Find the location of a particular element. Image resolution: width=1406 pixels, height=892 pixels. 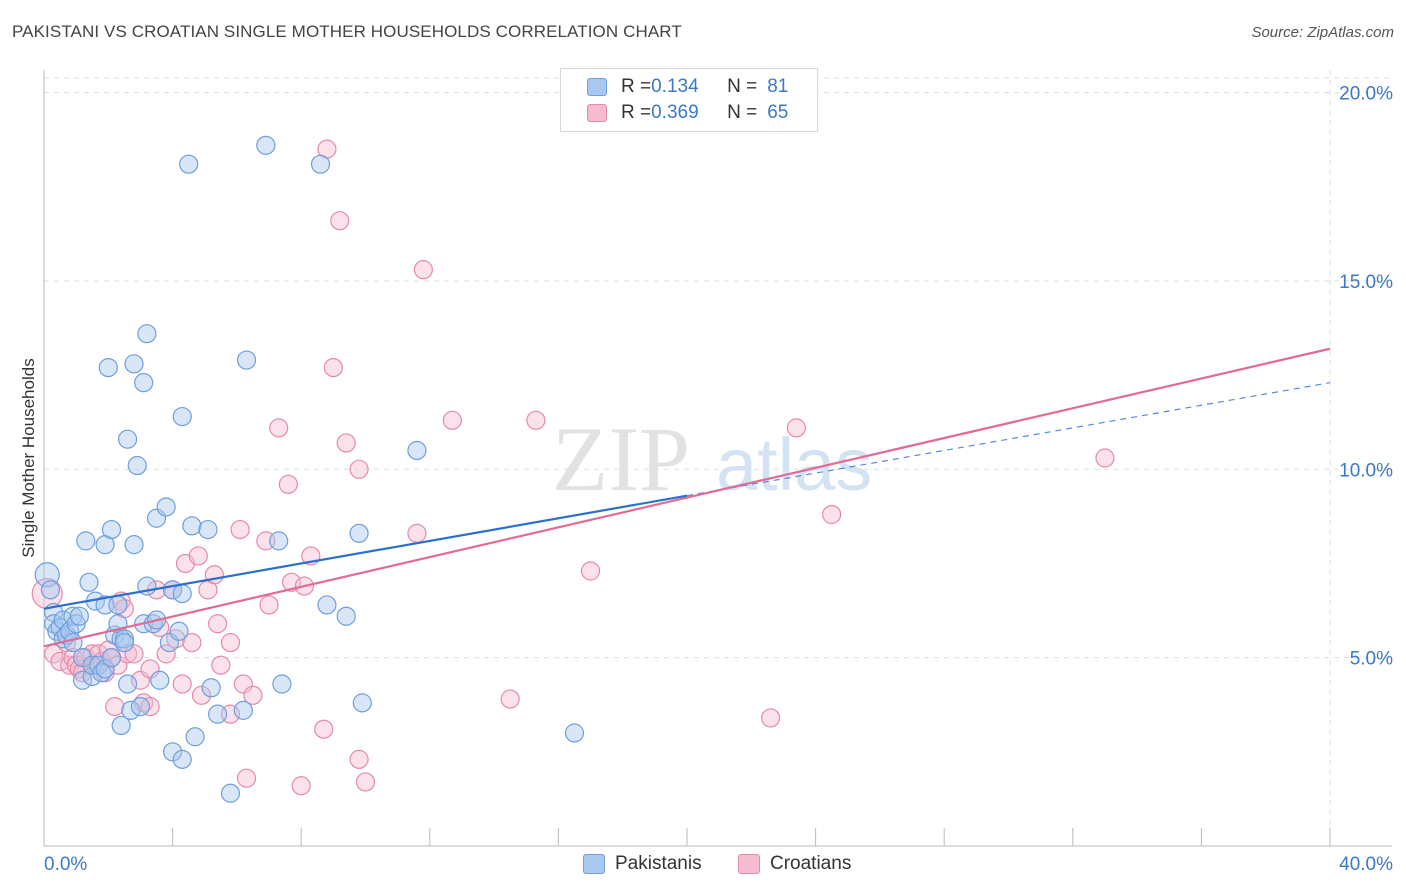

watermark: ZIP atlas is located at coordinates (712, 459).